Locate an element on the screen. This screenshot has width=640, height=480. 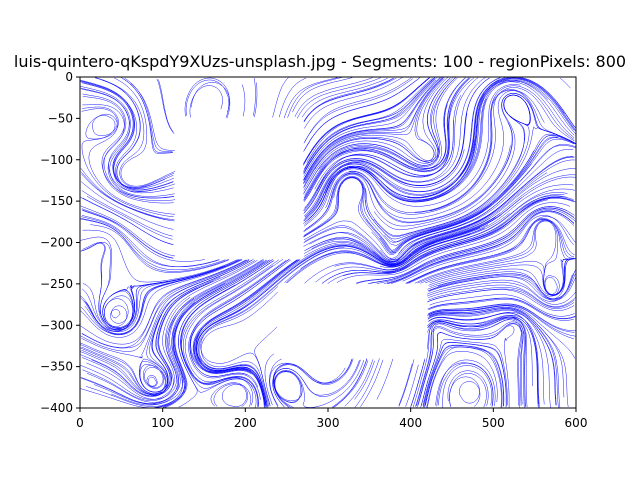
y-axis: 0 −50 −100 −150 −200 −250 −300 −350 −400 is located at coordinates (60, 242).